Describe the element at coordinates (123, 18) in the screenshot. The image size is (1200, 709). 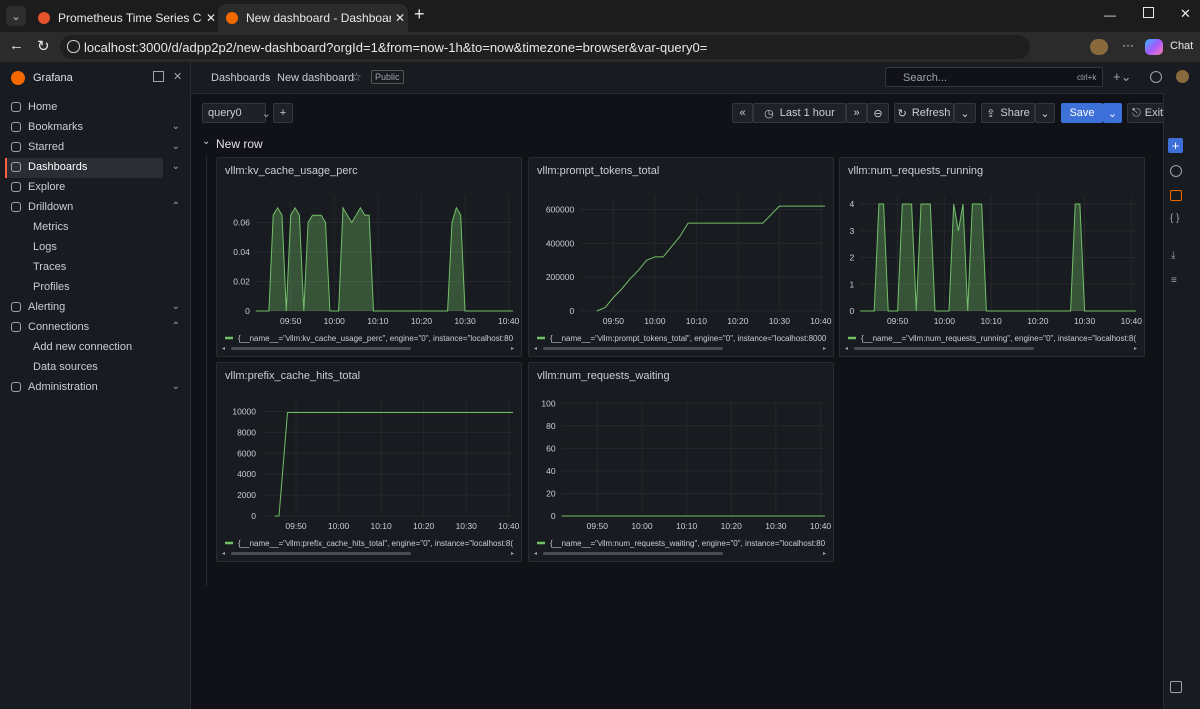
I see `tab: Prometheus Time Series Collection ✕` at that location.